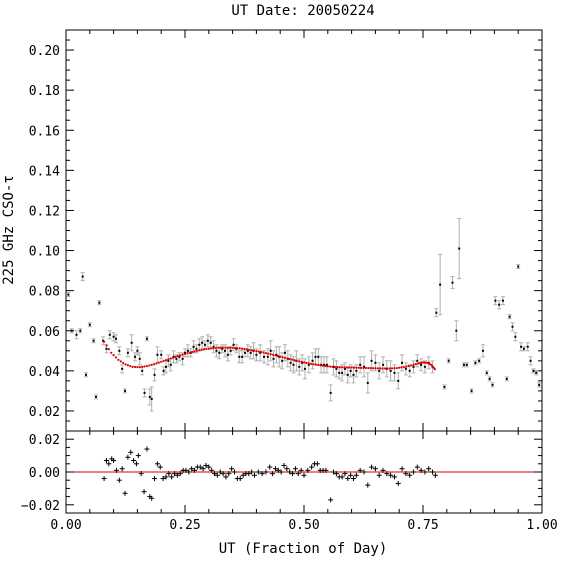  What do you see at coordinates (44, 292) in the screenshot?
I see `y-tick-label: 0.08` at bounding box center [44, 292].